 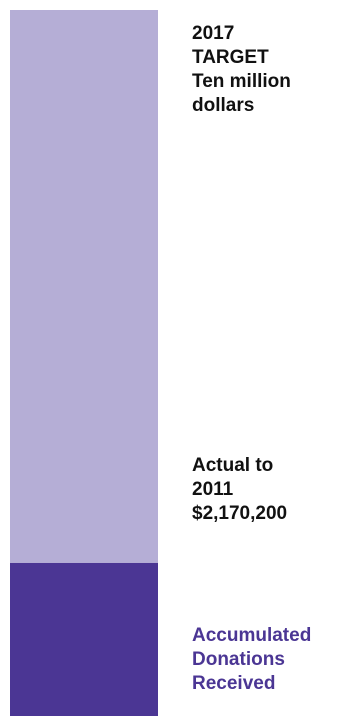 I want to click on target-label-line: dollars, so click(x=223, y=105).